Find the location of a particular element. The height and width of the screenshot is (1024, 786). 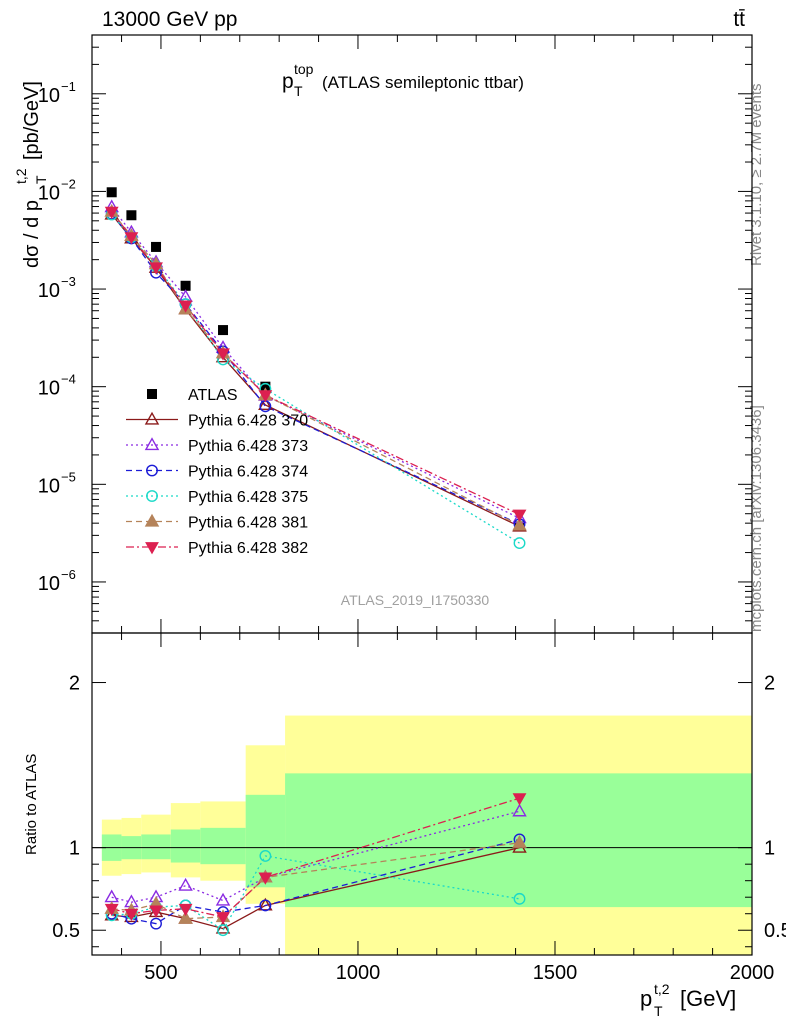

legend-item: Pythia 6.428 375 is located at coordinates (217, 497).